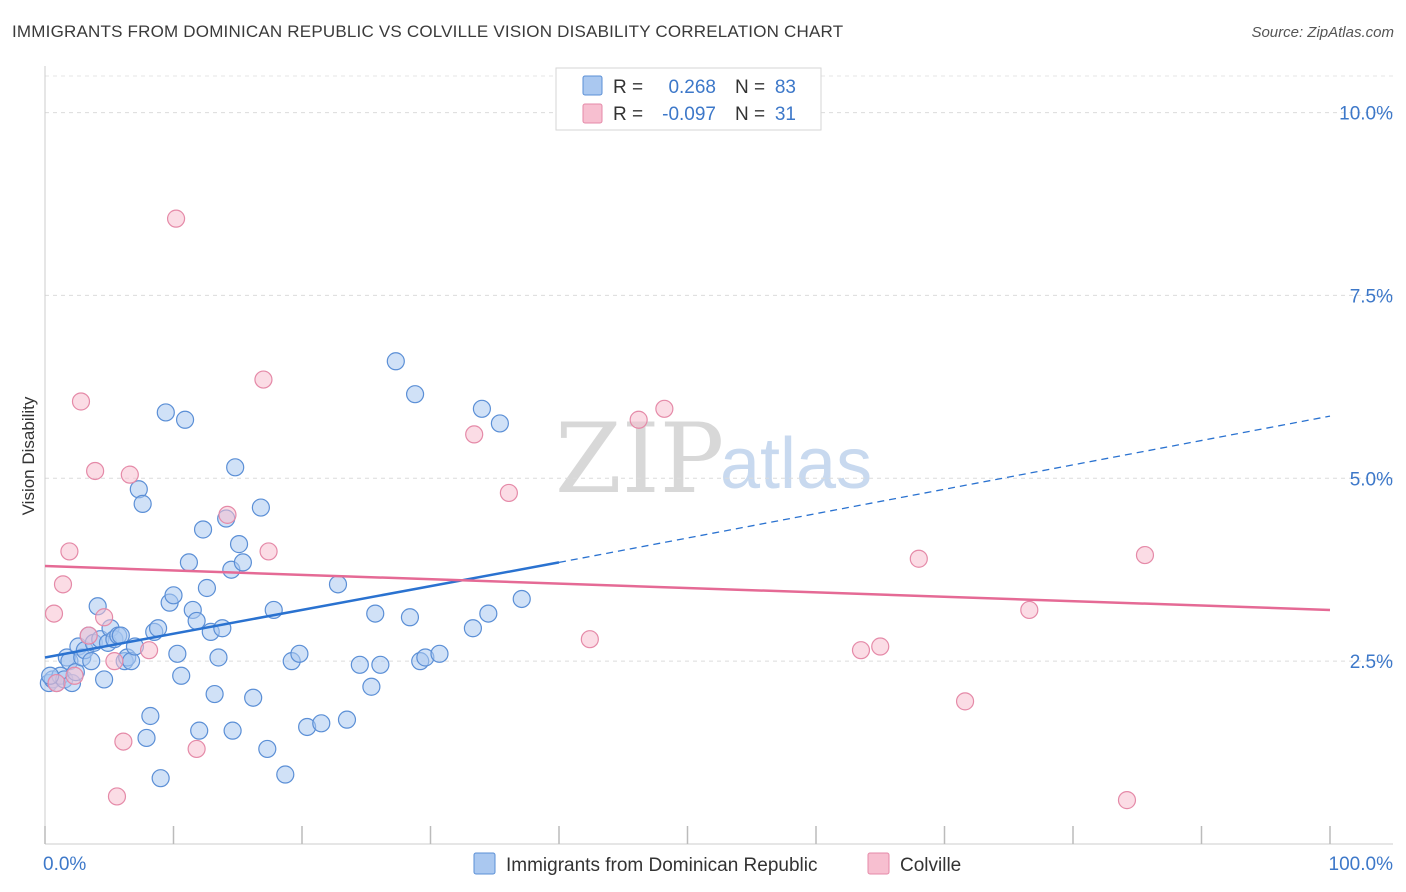 The width and height of the screenshot is (1406, 892). Describe the element at coordinates (688, 99) in the screenshot. I see `stats-legend: R = 0.268 N = 83 R = -0.097 N = 31` at that location.